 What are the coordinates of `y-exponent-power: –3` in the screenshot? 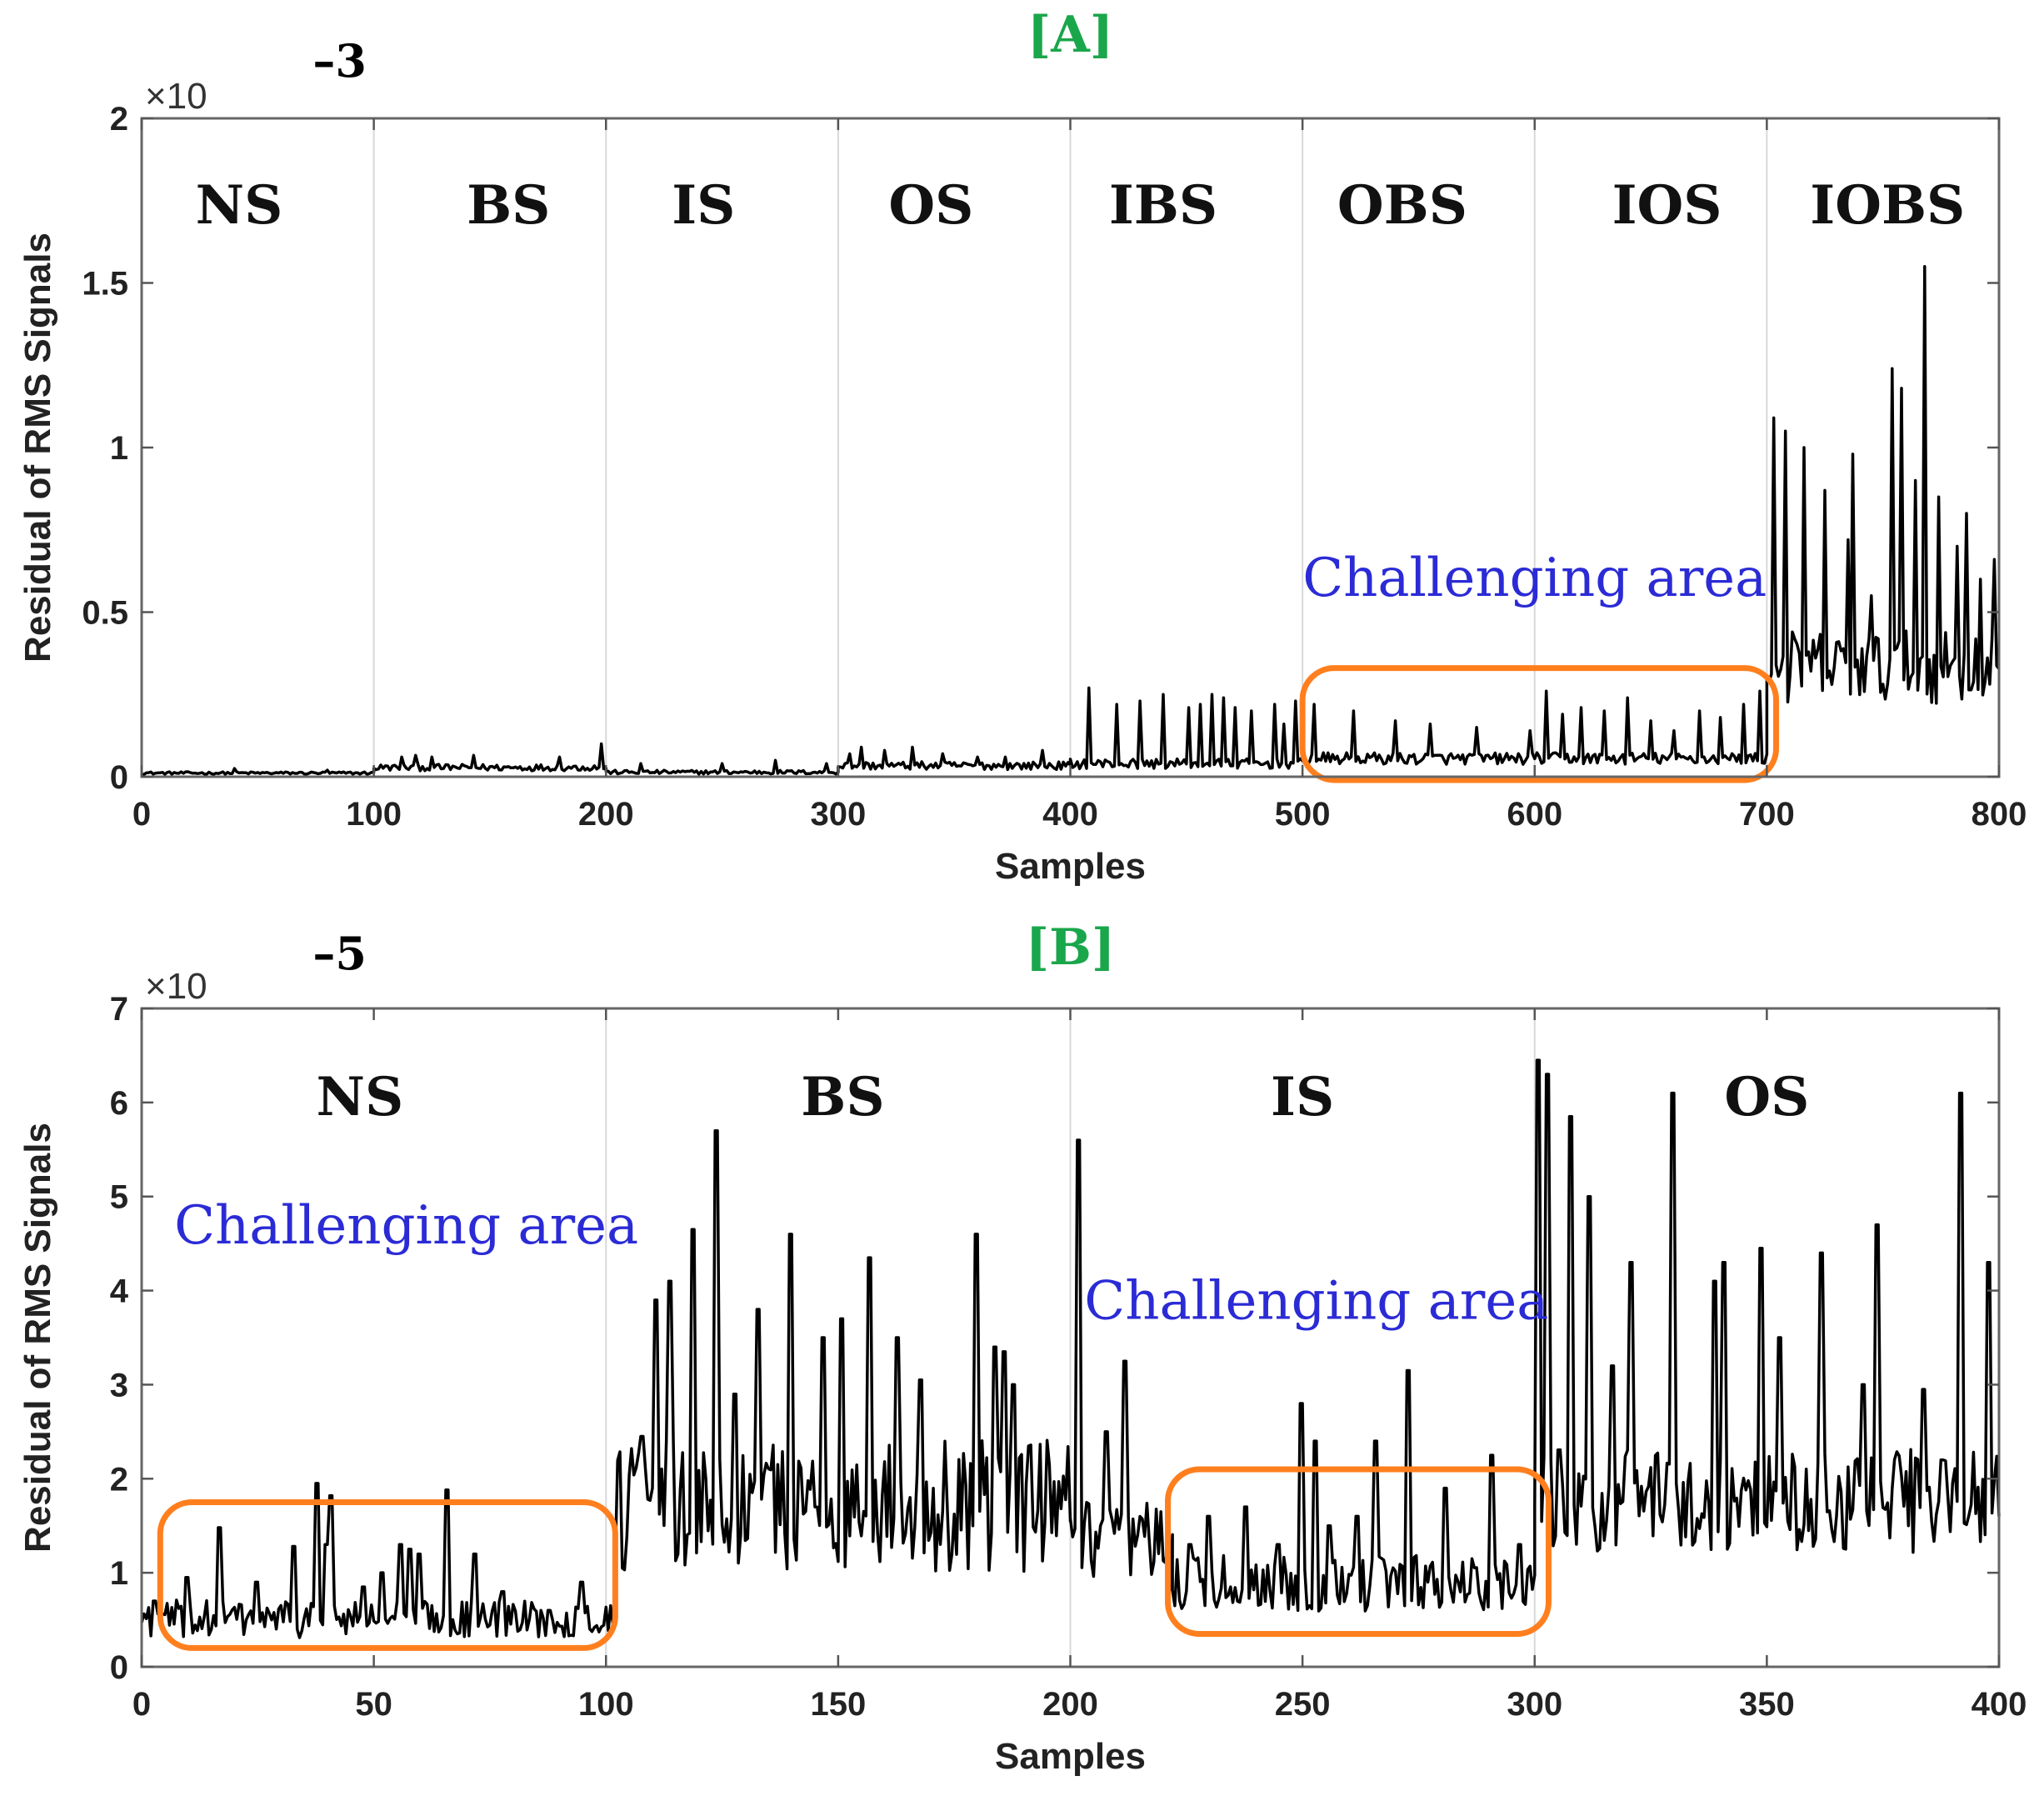 It's located at (339, 61).